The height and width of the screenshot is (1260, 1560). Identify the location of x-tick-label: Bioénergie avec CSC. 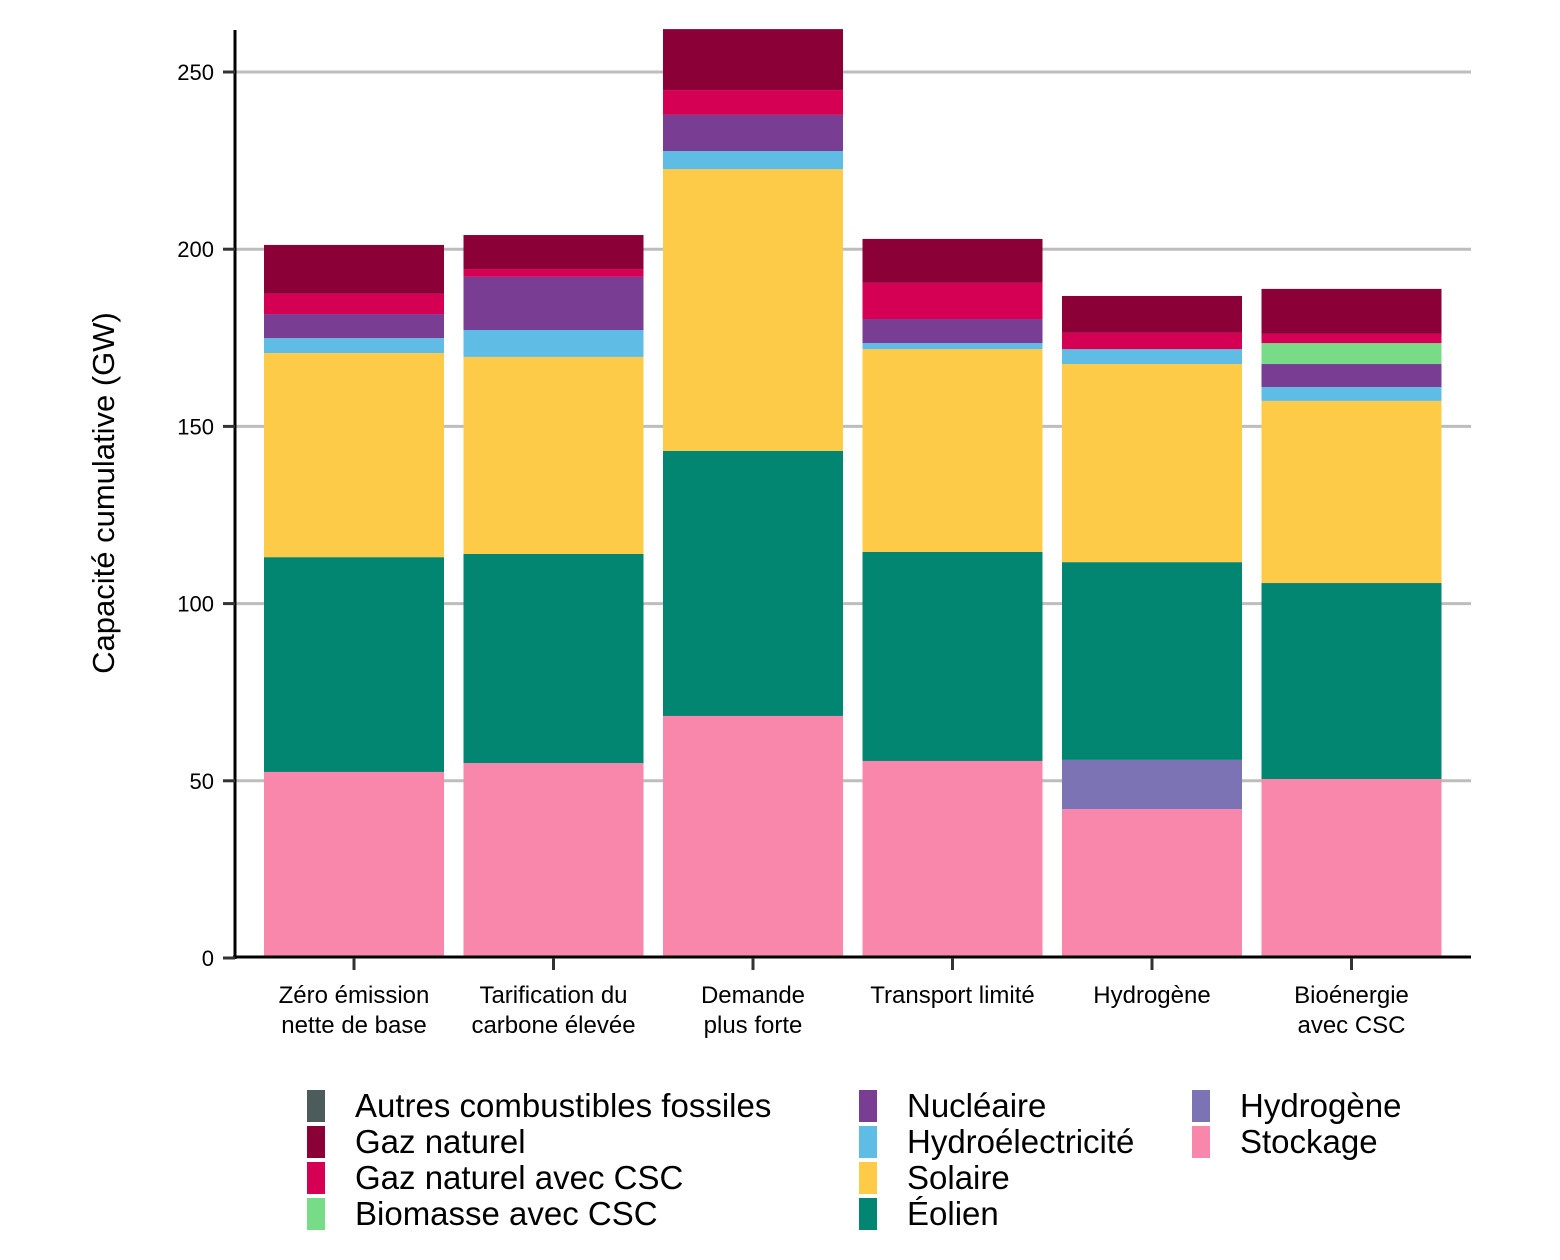
(1351, 1010).